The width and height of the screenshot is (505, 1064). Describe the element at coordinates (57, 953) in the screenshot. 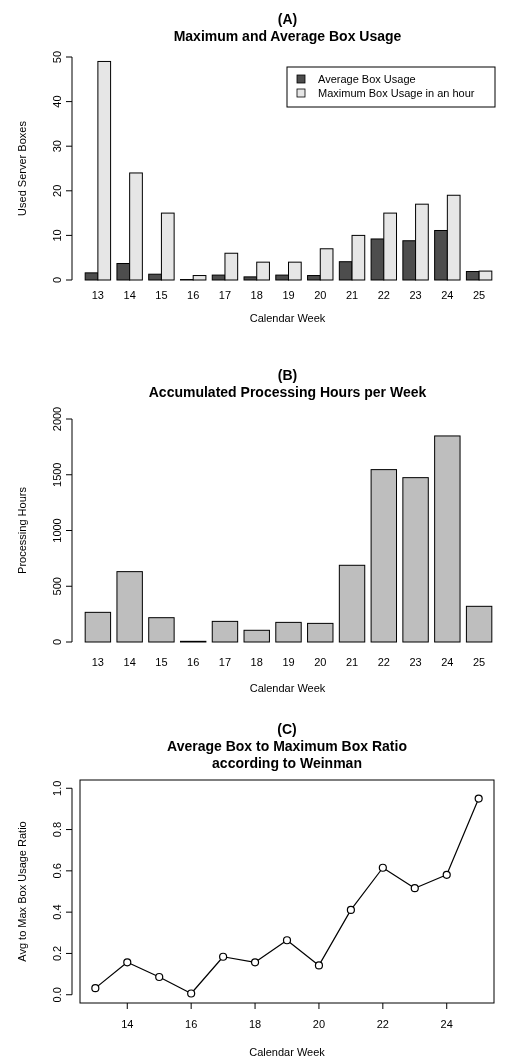

I see `y-tick-label: 0.2` at that location.